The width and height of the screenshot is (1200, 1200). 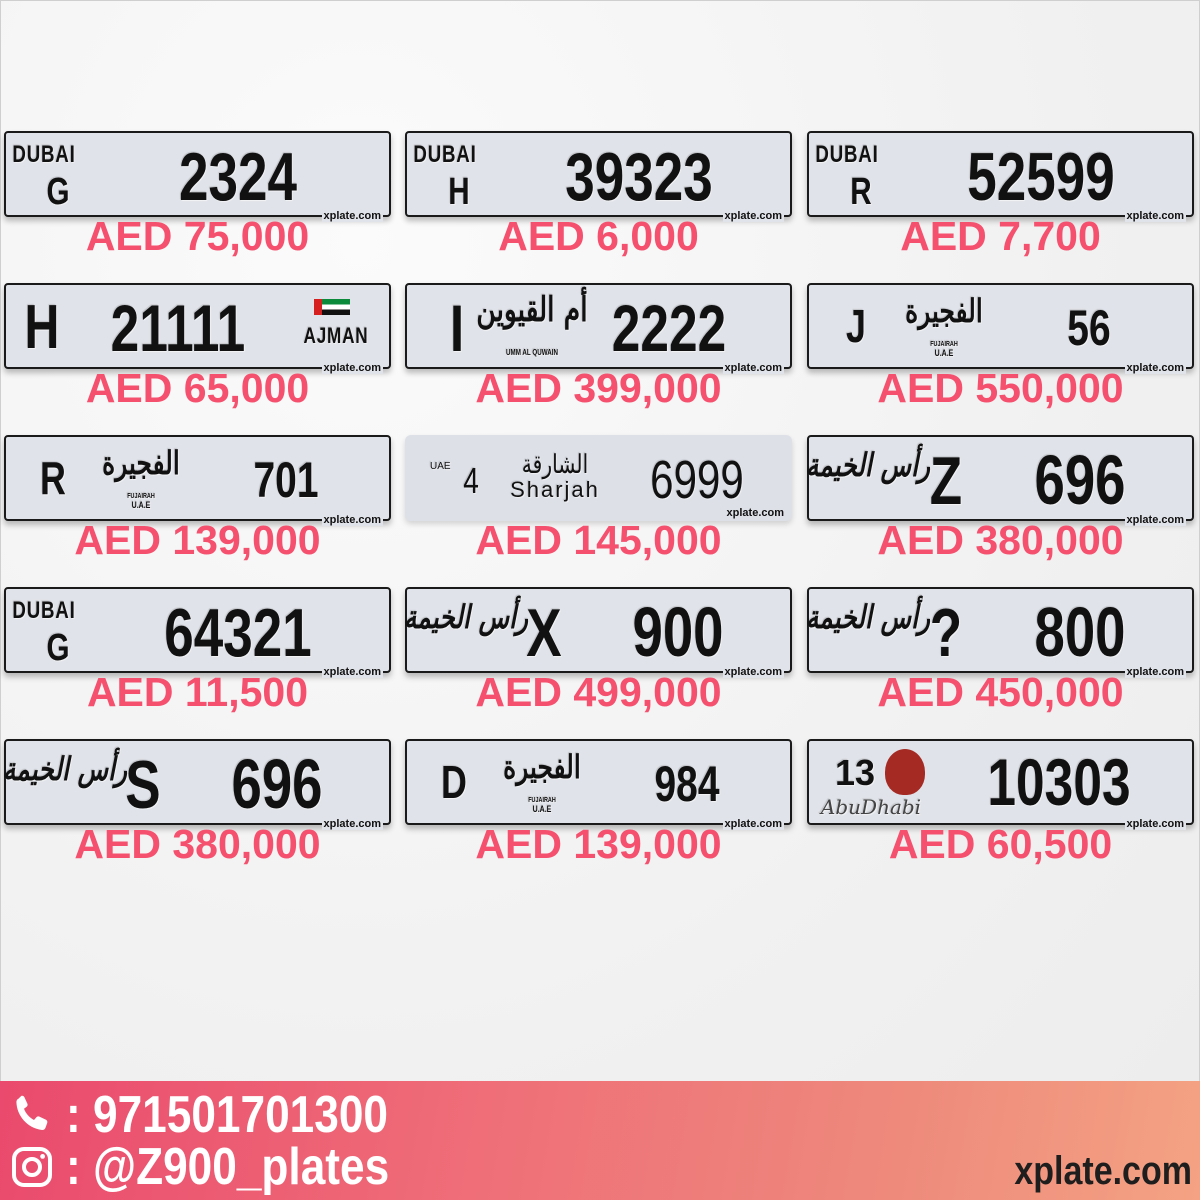 I want to click on license-plate-fujairah: J الفجيرة FUJAIRAH U.A.E 56 xplate.com, so click(x=1000, y=328).